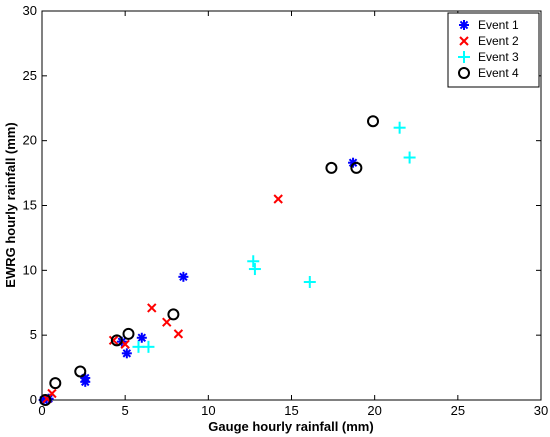 The height and width of the screenshot is (437, 550). I want to click on legend-entry: Event 2, so click(489, 41).